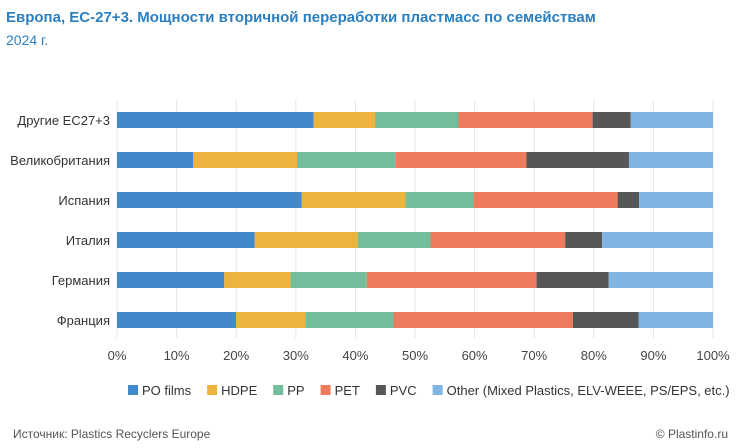 The width and height of the screenshot is (740, 448). What do you see at coordinates (691, 434) in the screenshot?
I see `credit: © Plastinfo.ru` at bounding box center [691, 434].